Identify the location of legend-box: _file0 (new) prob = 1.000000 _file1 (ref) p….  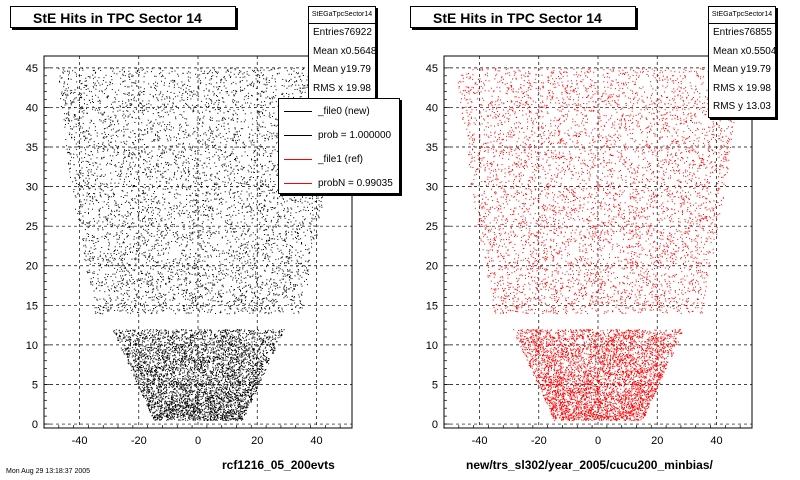
(339, 146).